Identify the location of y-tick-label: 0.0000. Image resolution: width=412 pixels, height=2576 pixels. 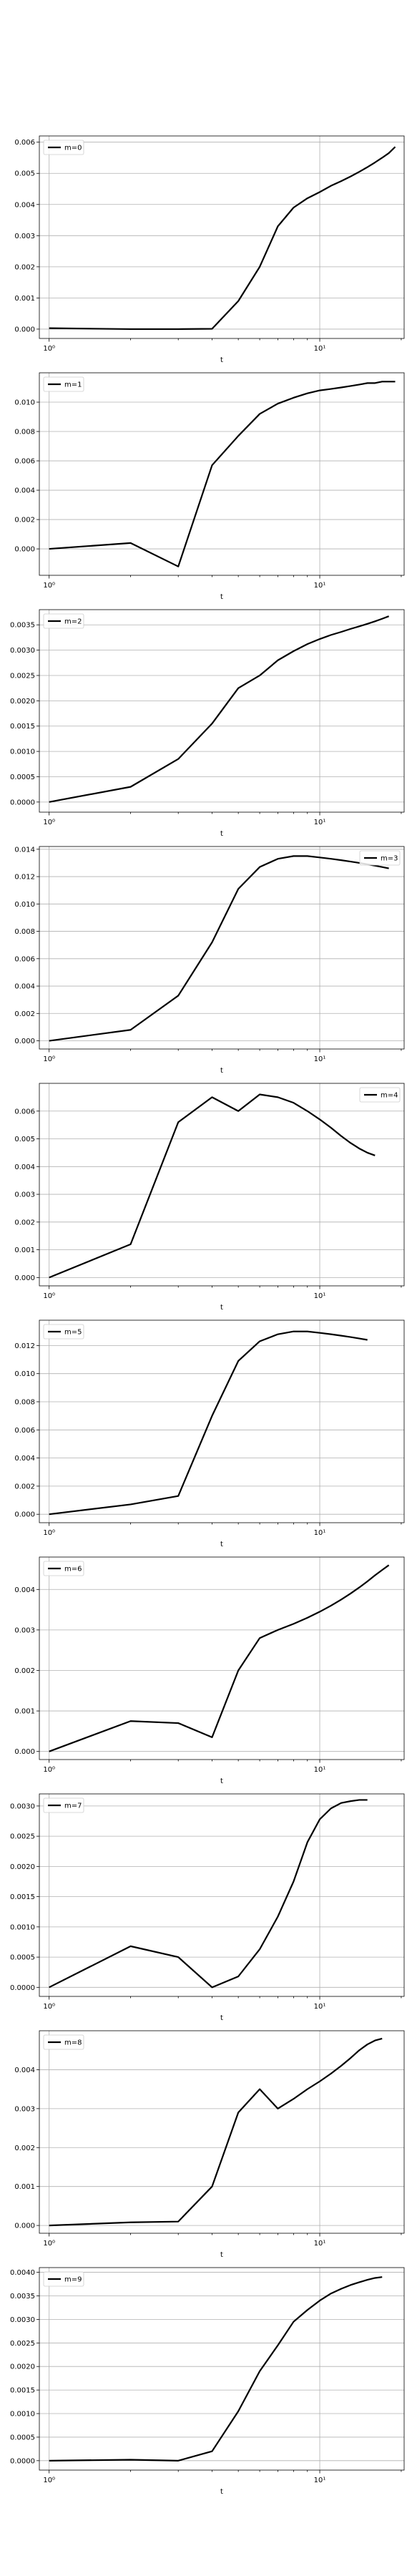
(22, 1988).